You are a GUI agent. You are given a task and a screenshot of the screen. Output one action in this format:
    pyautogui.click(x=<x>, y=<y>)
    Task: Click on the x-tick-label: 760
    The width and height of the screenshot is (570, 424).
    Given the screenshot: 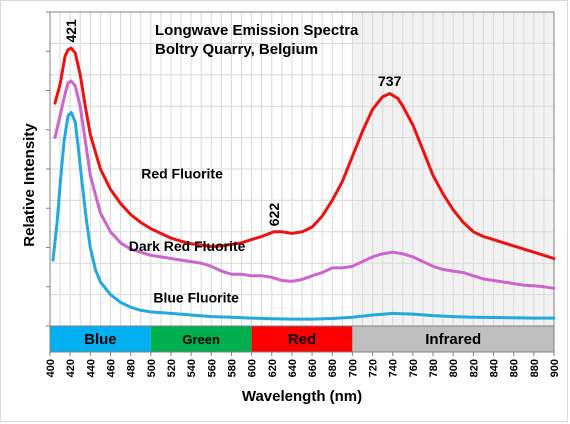 What is the action you would take?
    pyautogui.click(x=414, y=368)
    